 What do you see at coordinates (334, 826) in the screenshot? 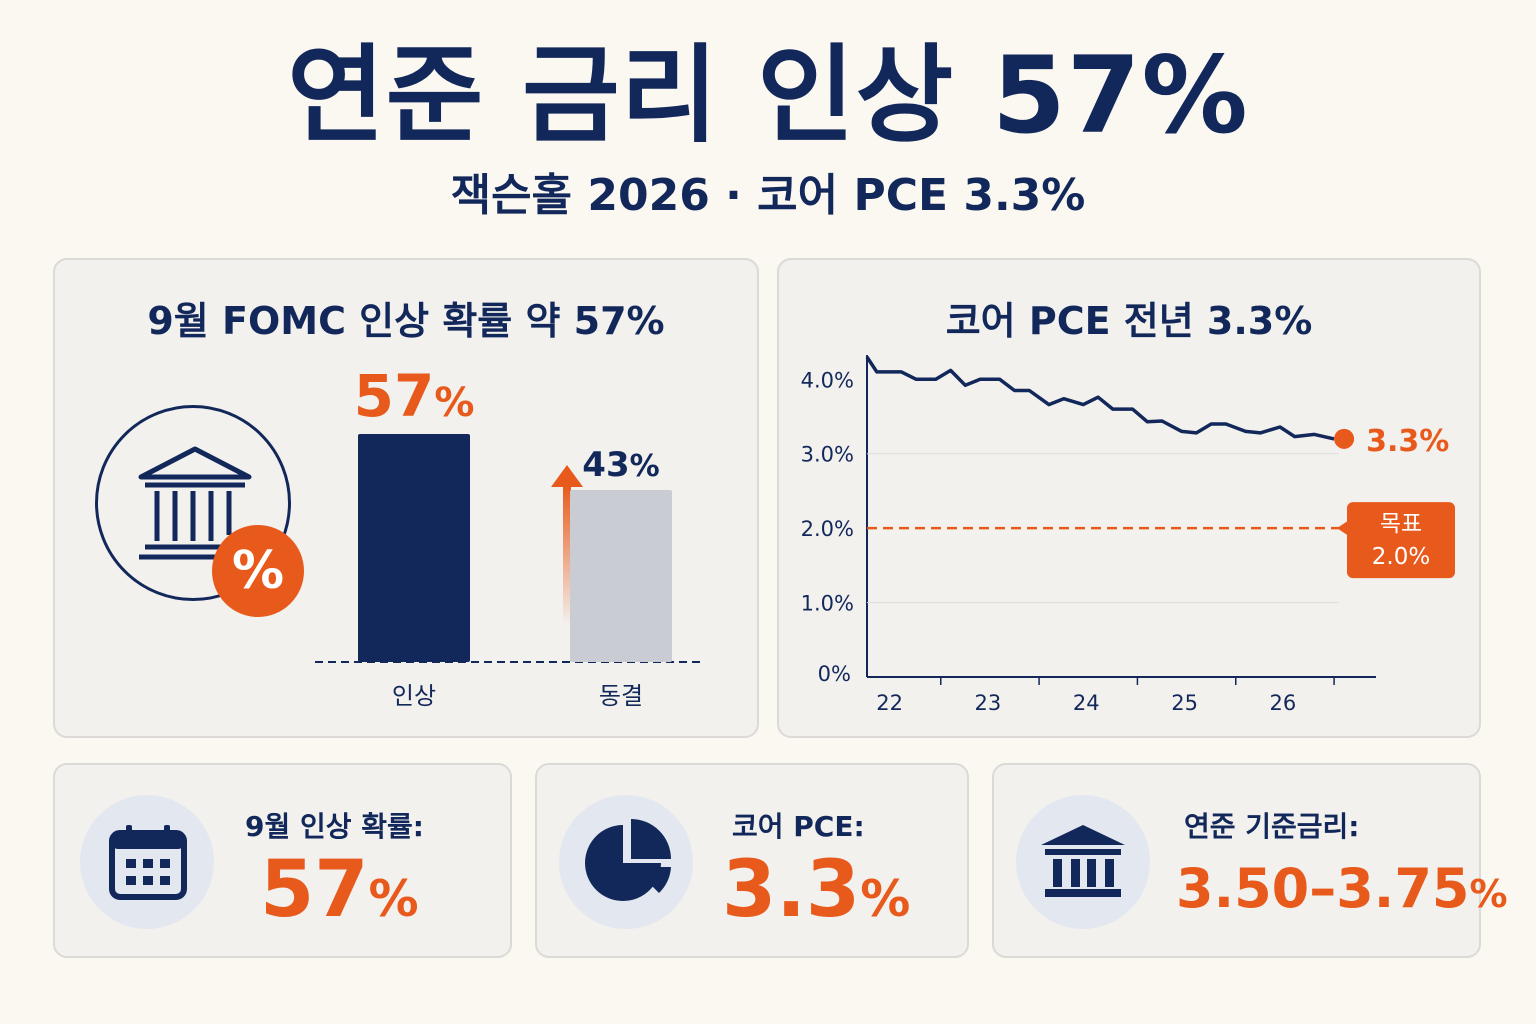
I see `stat-label-hike-probability: 9월 인상 확률:` at bounding box center [334, 826].